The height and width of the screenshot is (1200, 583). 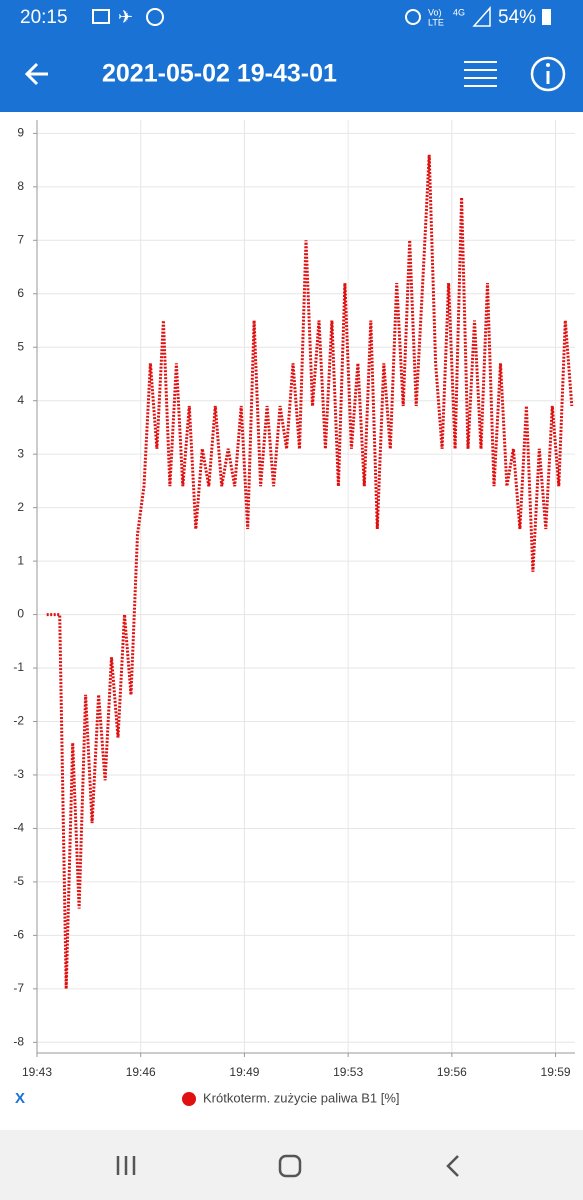 What do you see at coordinates (20, 453) in the screenshot?
I see `y-tick-label: 3` at bounding box center [20, 453].